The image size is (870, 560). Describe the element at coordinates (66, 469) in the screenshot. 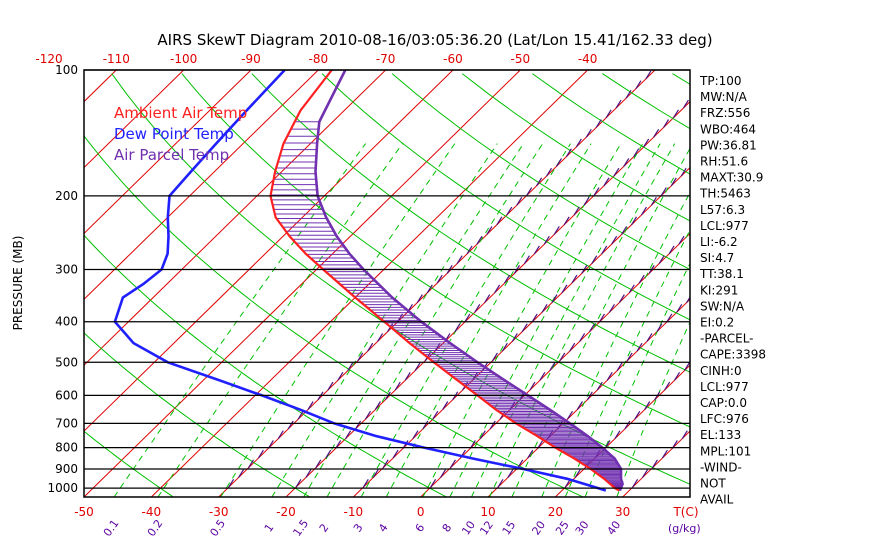

I see `pressure-tick: 900` at that location.